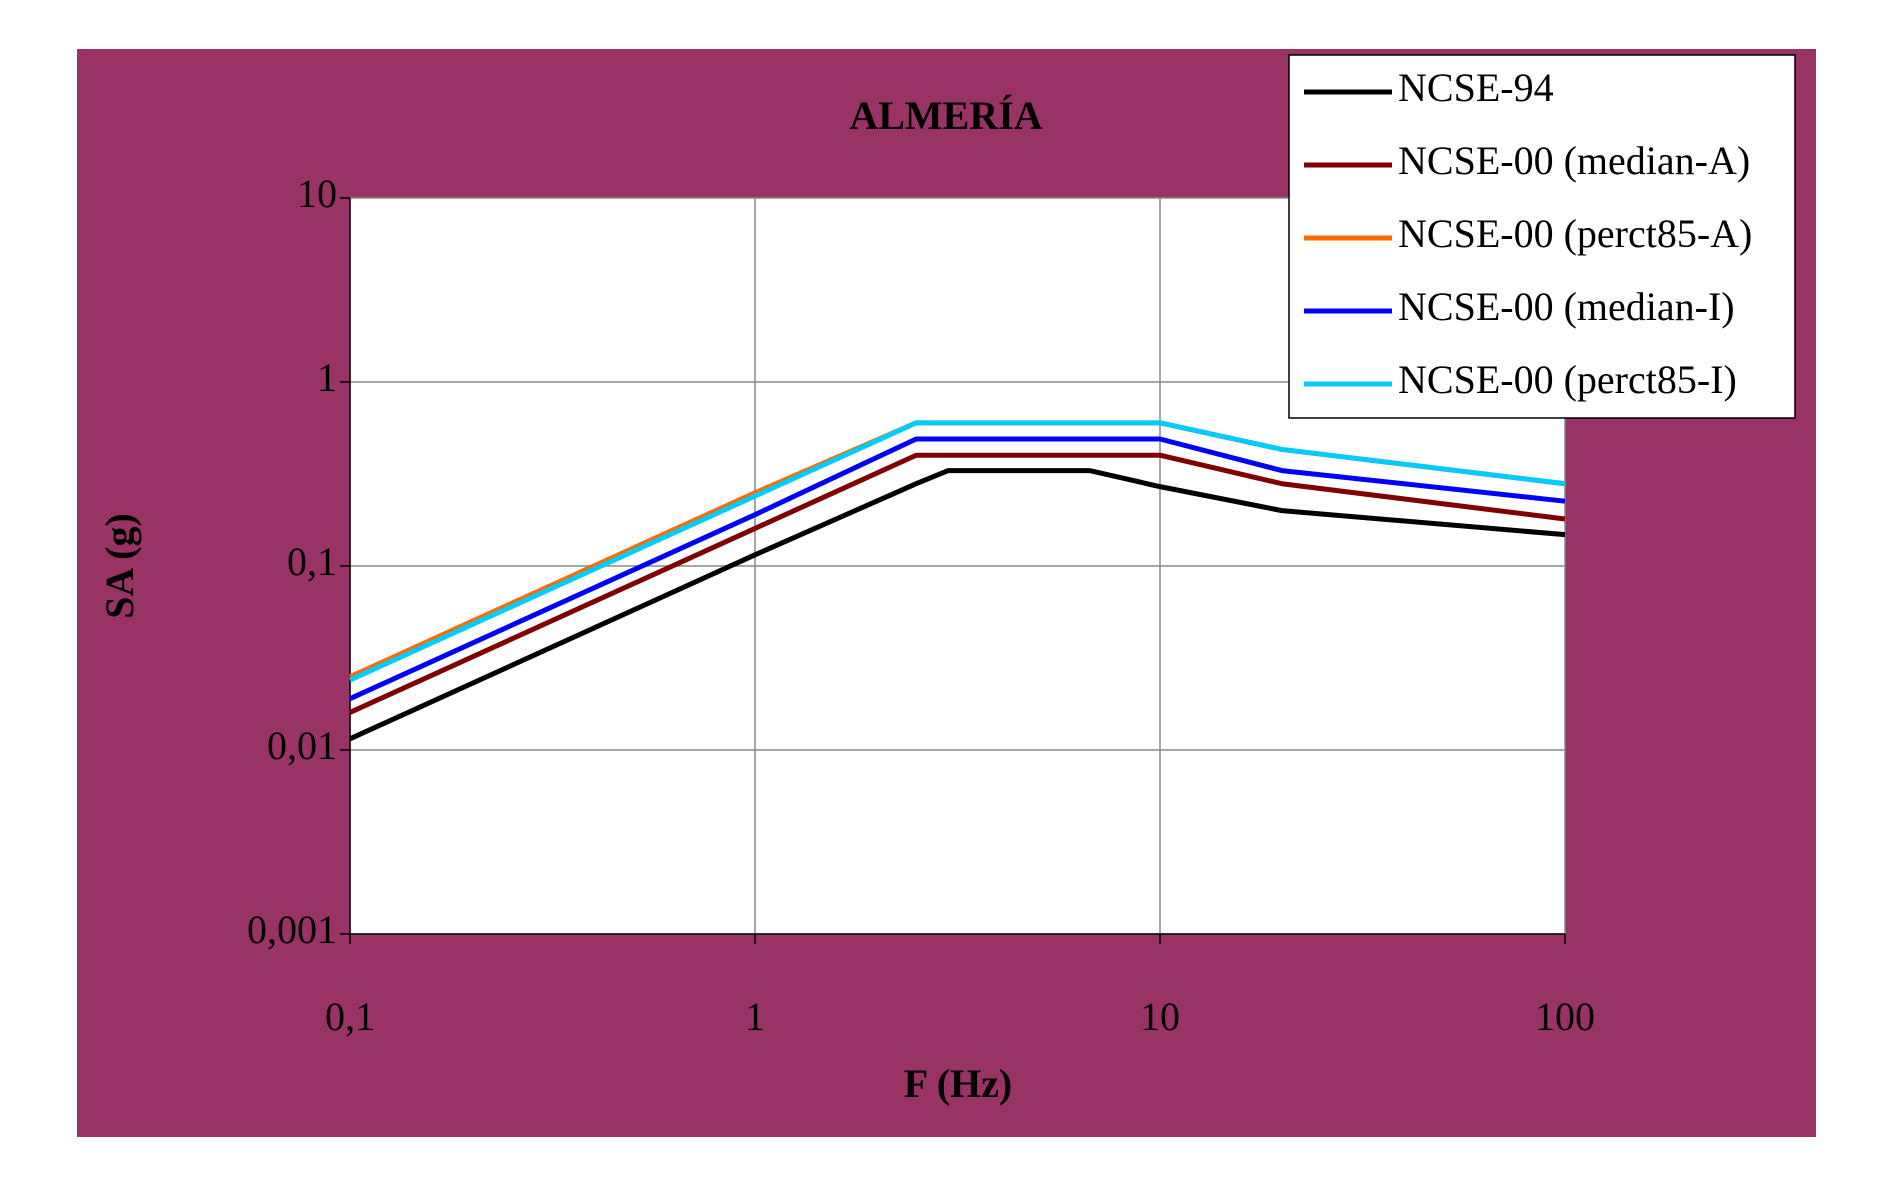  What do you see at coordinates (317, 193) in the screenshot?
I see `y-tick-label: 10` at bounding box center [317, 193].